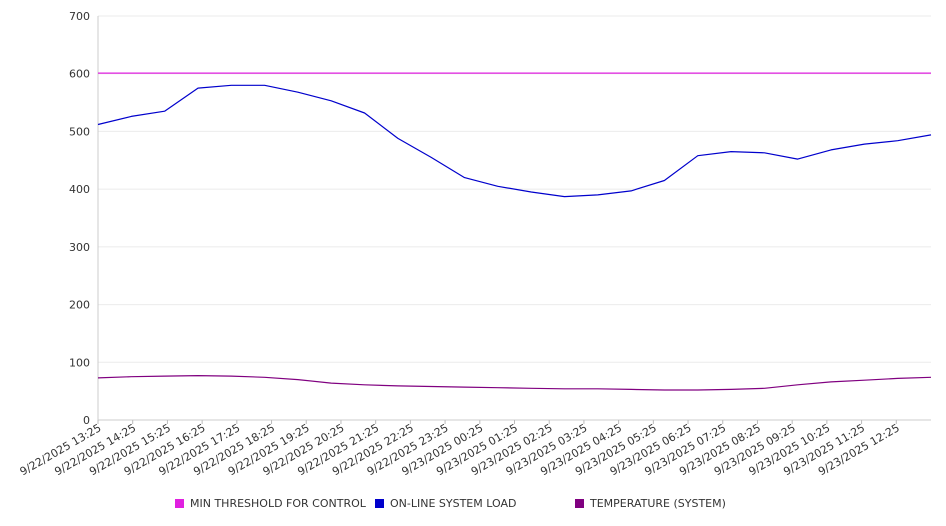 This screenshot has height=526, width=946. Describe the element at coordinates (379, 503) in the screenshot. I see `legend-swatch-load` at that location.